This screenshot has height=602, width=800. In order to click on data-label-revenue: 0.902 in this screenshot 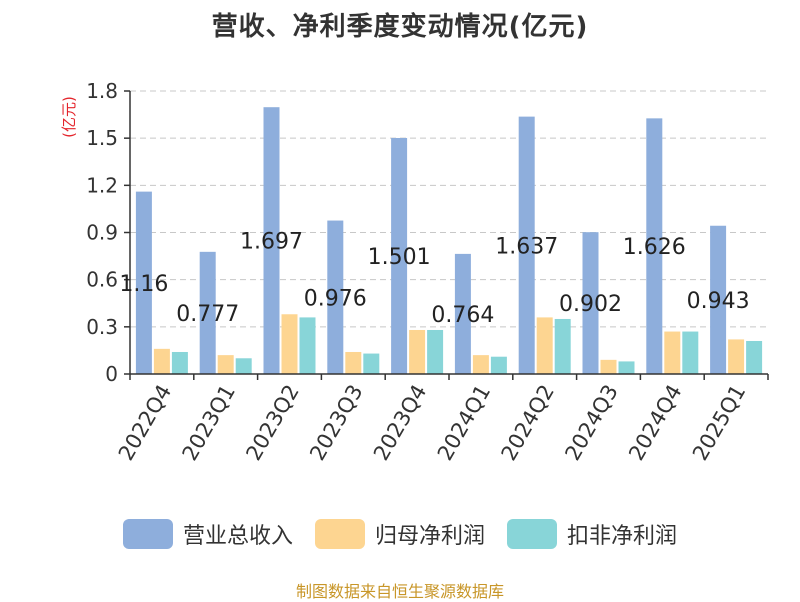, I will do `click(590, 304)`.